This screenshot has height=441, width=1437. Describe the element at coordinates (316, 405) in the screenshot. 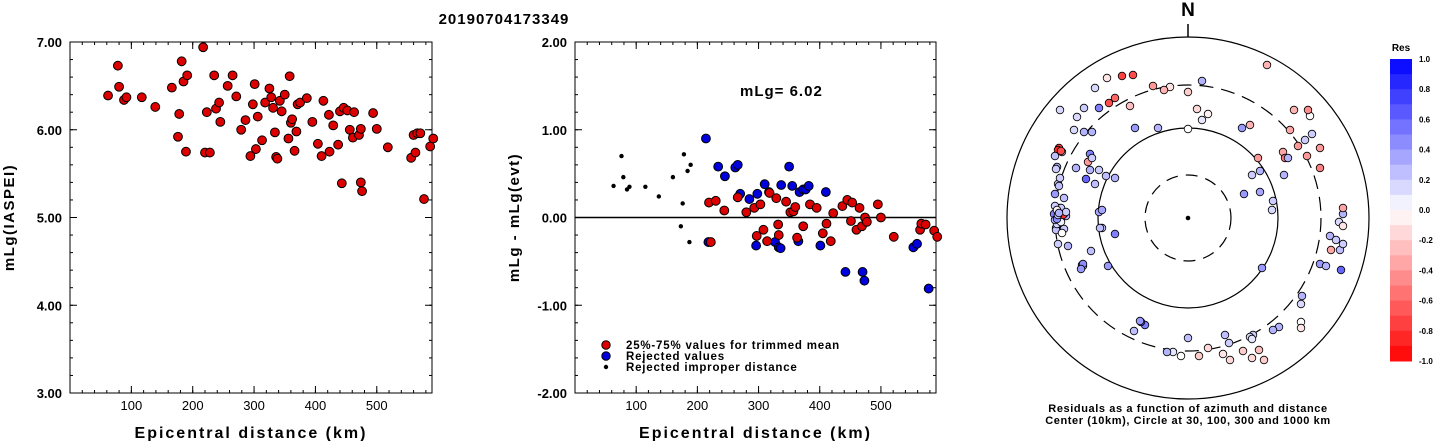

I see `x-tick-label: 400` at that location.